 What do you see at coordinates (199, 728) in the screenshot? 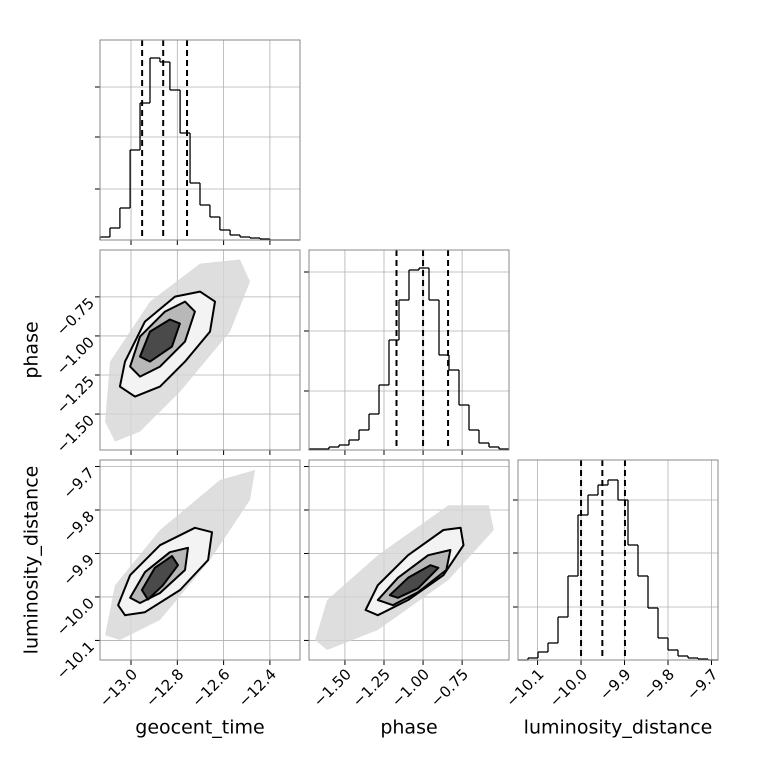
I see `x-axis-label: geocent_time` at bounding box center [199, 728].